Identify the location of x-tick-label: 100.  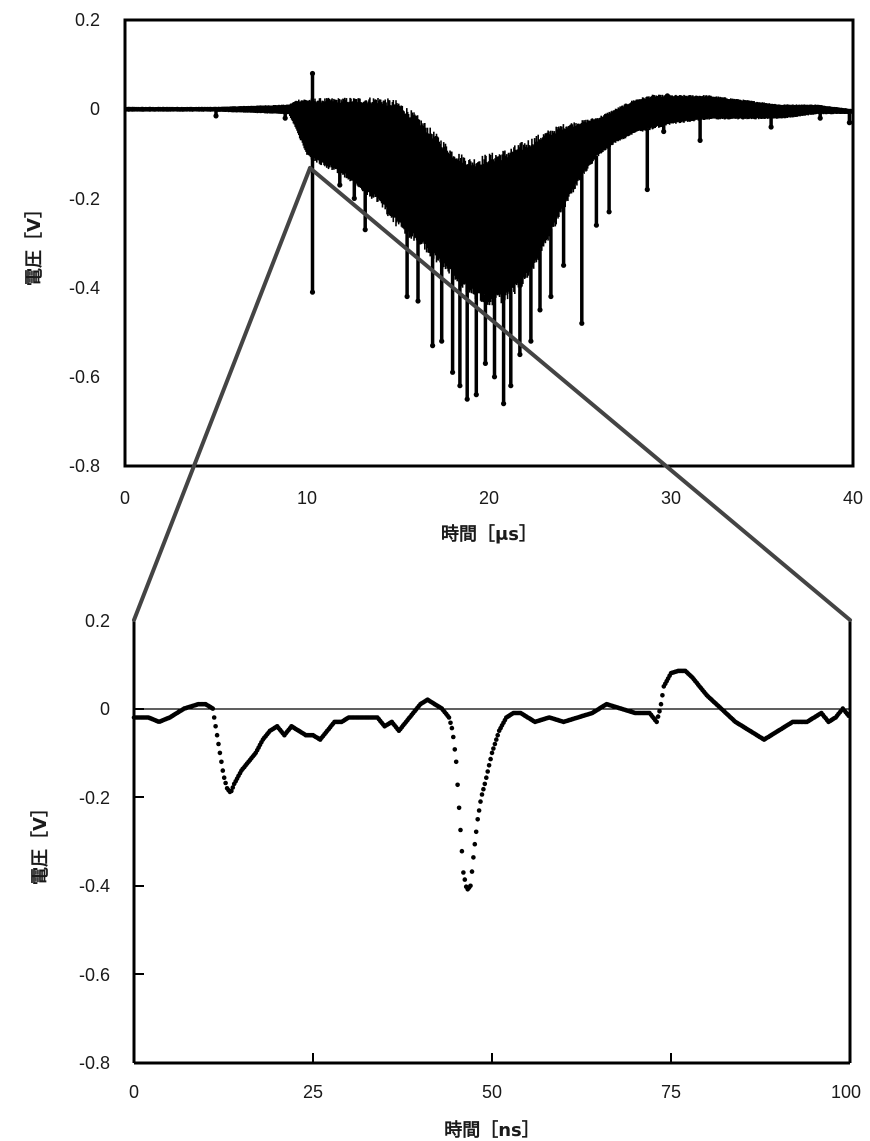
(846, 1092).